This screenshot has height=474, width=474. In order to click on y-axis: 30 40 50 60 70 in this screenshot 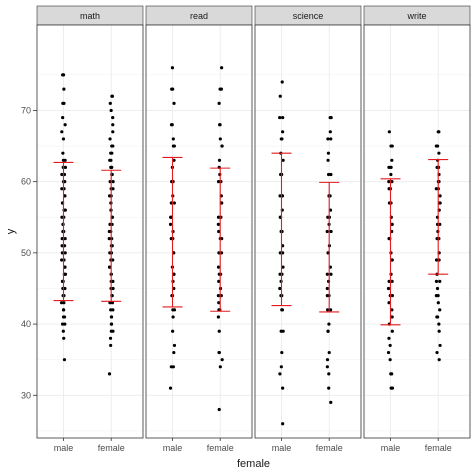, I will do `click(29, 252)`.